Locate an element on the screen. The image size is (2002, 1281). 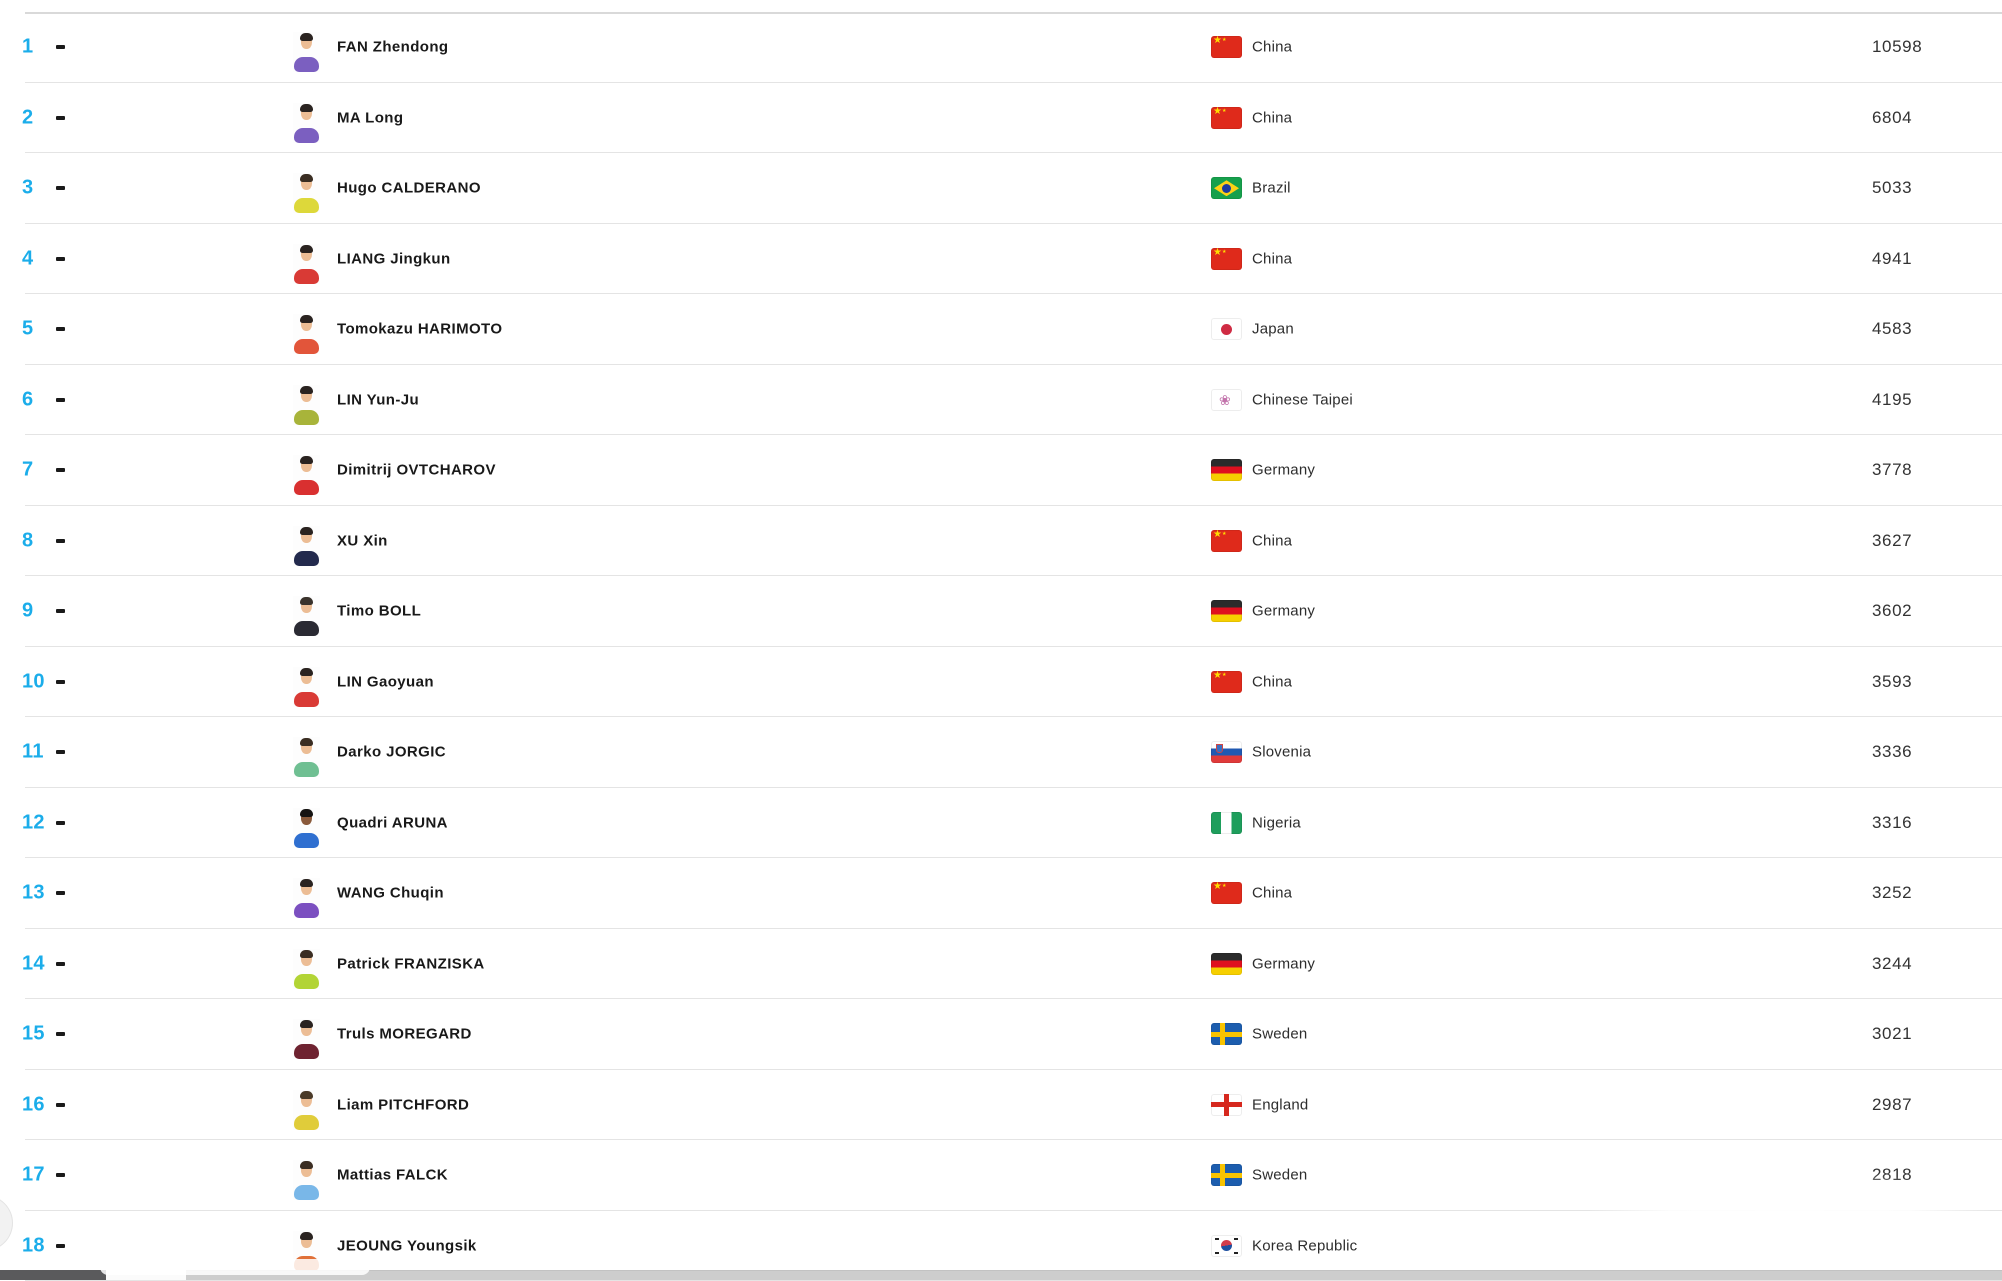
points-value: 3778 is located at coordinates (1892, 470).